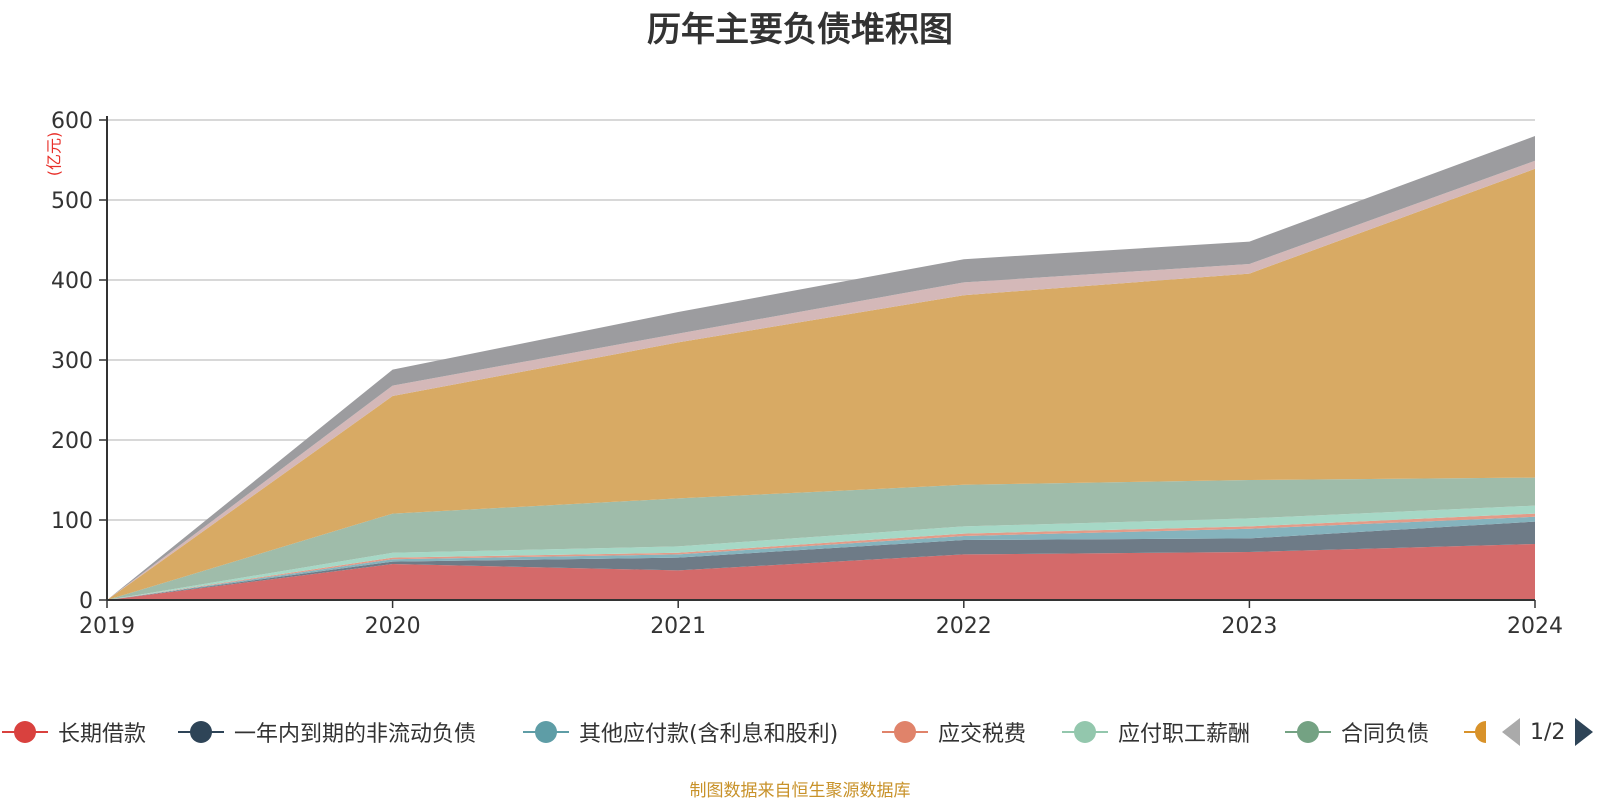  I want to click on legend-item: 其他应付款(含利息和股利), so click(679, 732).